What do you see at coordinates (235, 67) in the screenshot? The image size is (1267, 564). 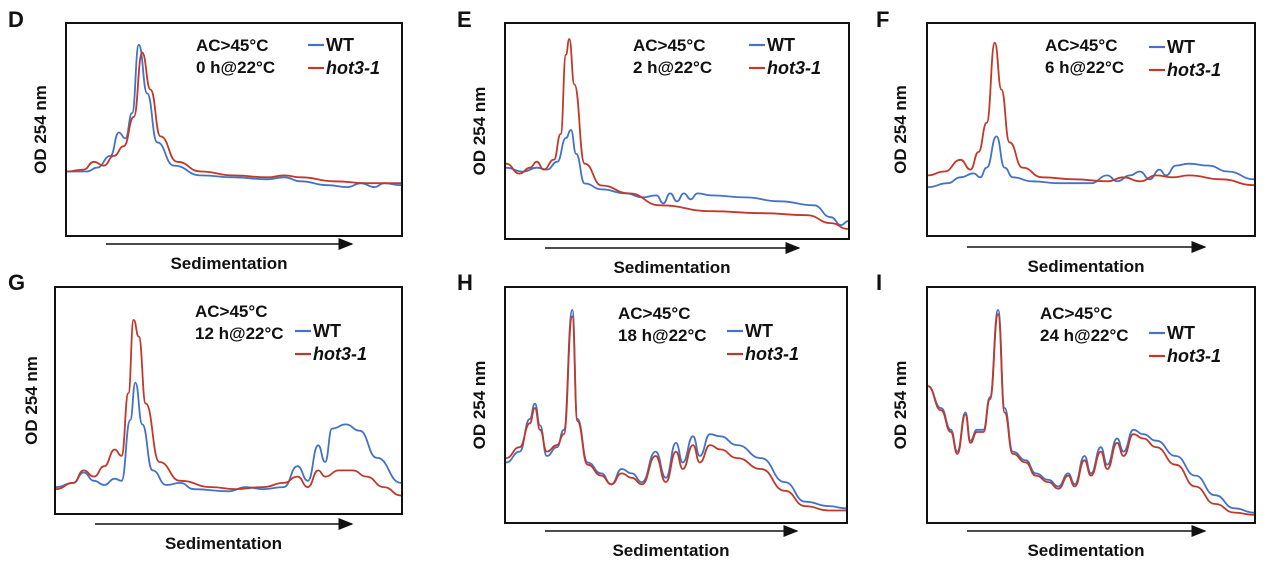 I see `condition-line-2: 0 h@22°C` at bounding box center [235, 67].